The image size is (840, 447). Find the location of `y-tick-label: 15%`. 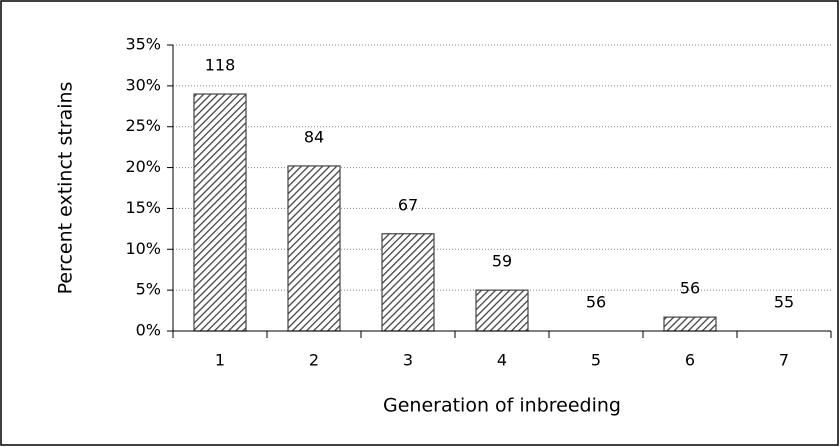

y-tick-label: 15% is located at coordinates (143, 207).